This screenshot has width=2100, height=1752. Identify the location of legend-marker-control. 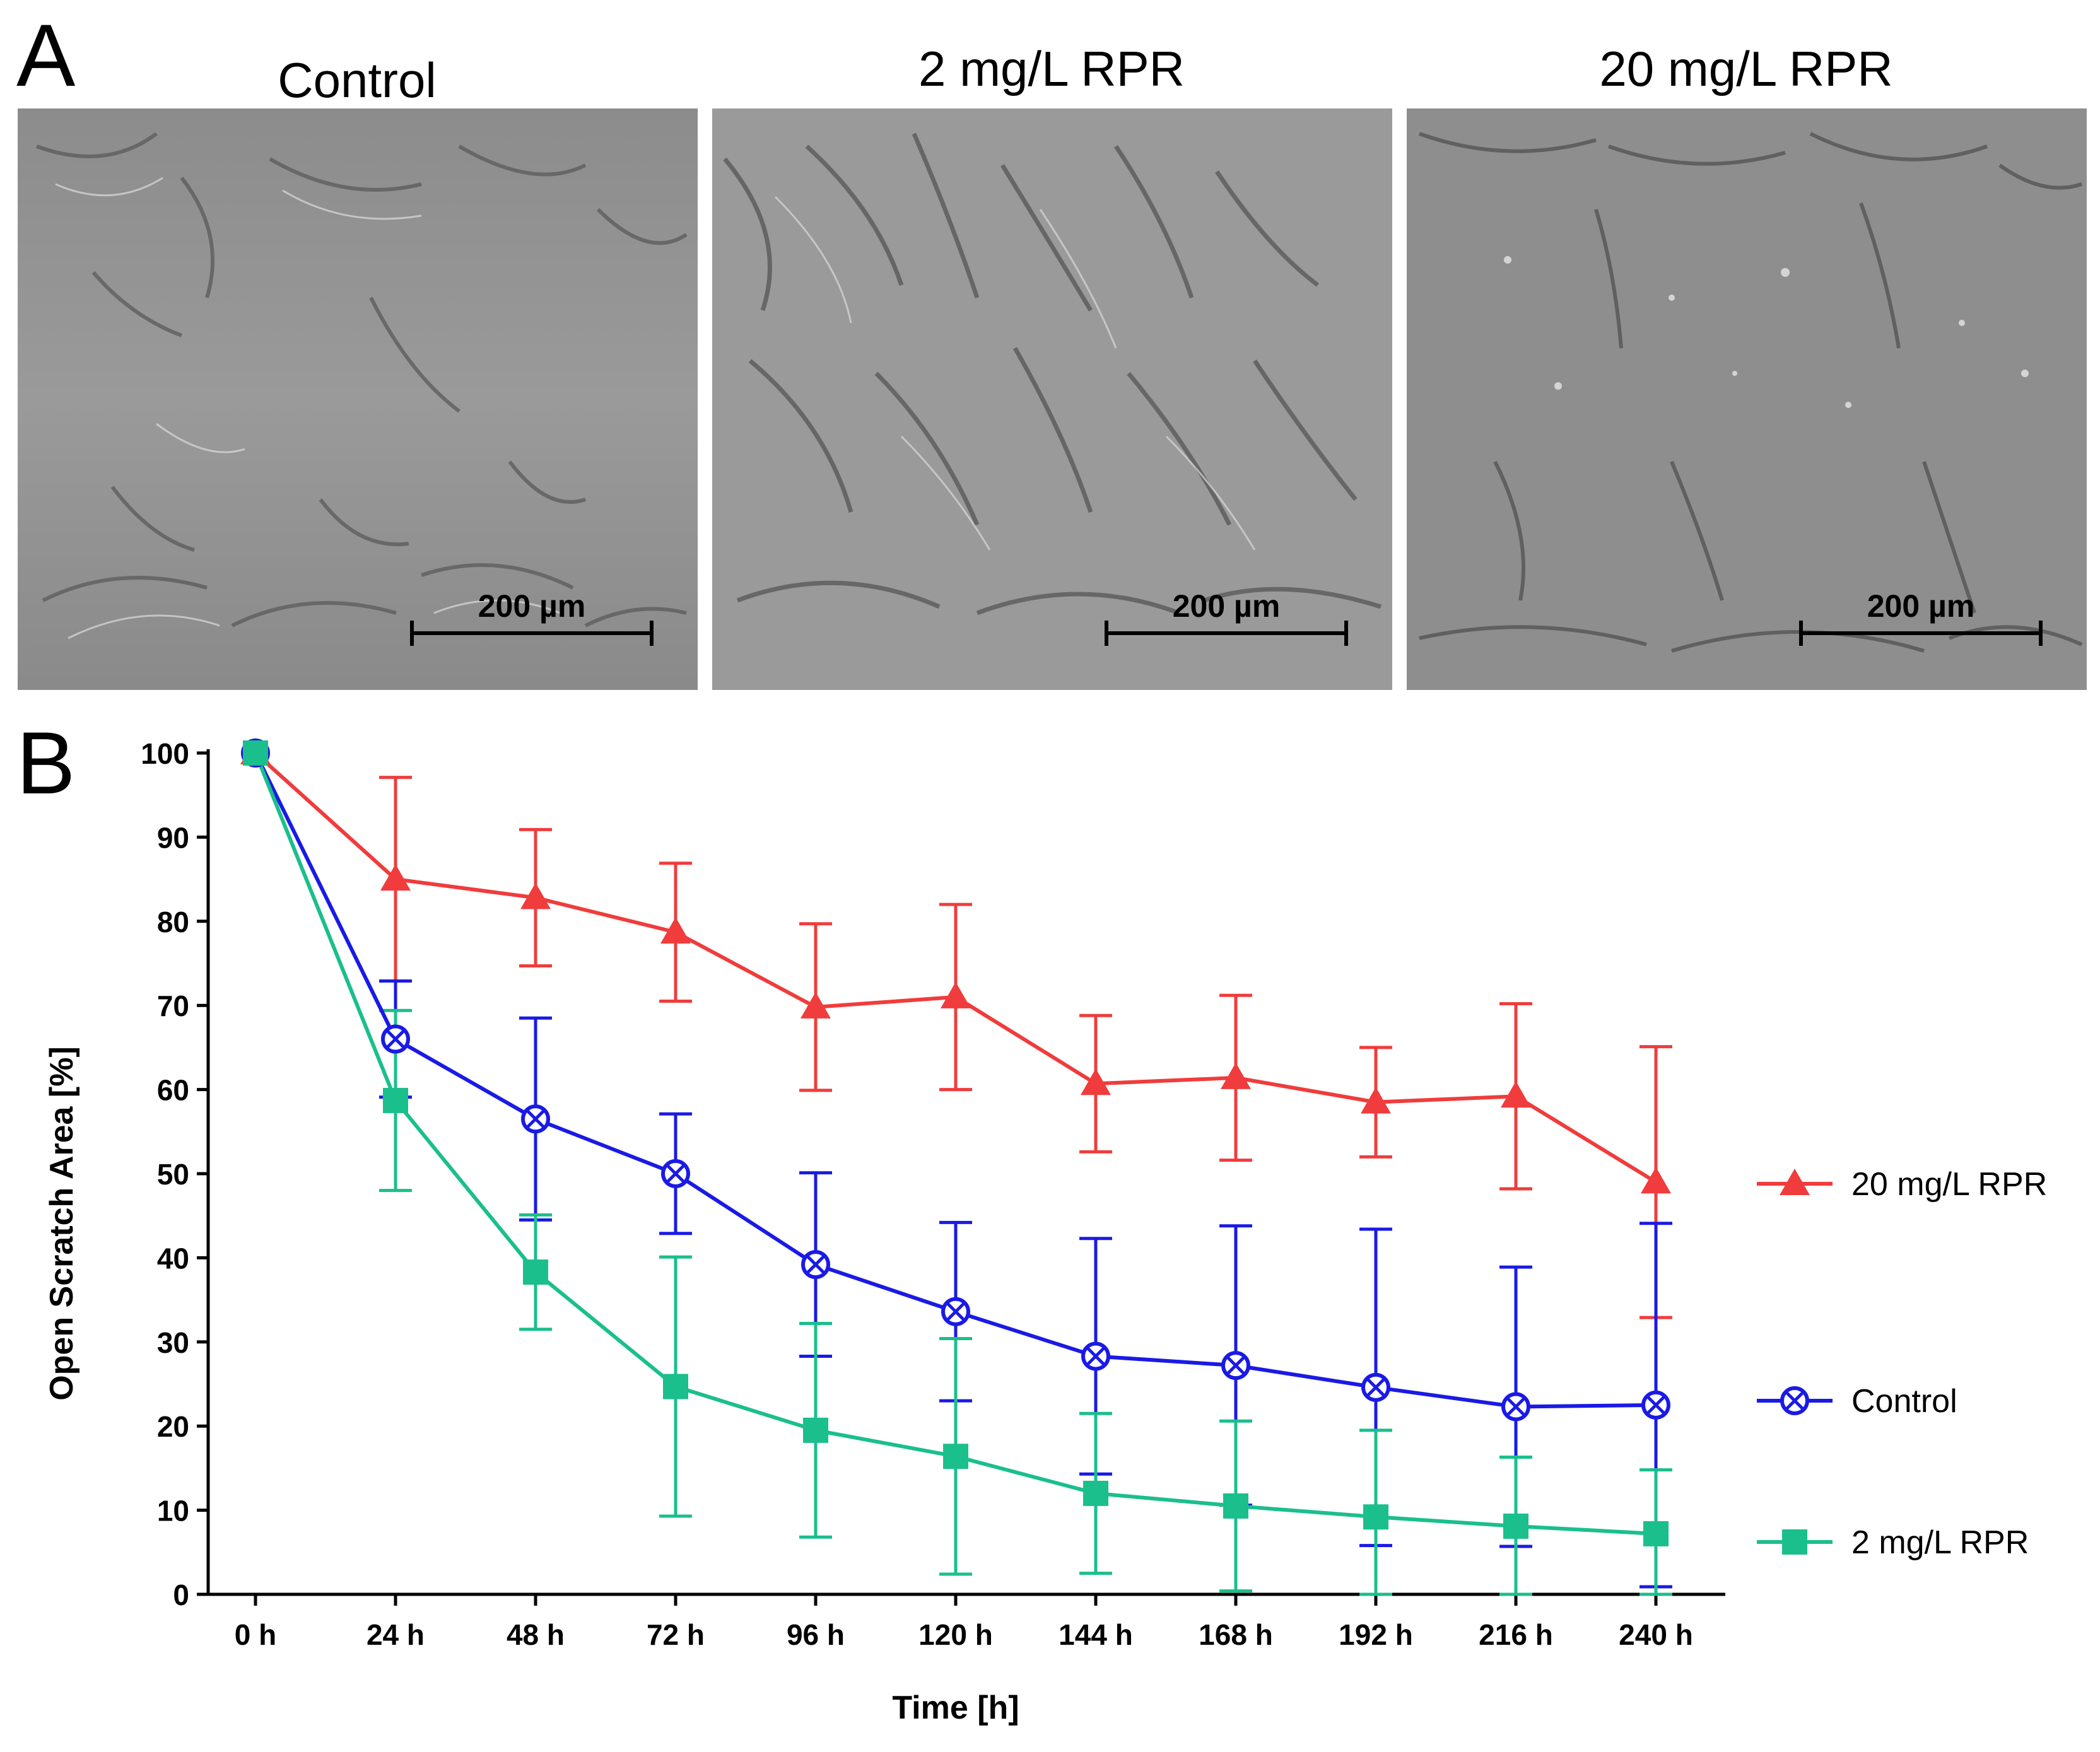
(1795, 1400).